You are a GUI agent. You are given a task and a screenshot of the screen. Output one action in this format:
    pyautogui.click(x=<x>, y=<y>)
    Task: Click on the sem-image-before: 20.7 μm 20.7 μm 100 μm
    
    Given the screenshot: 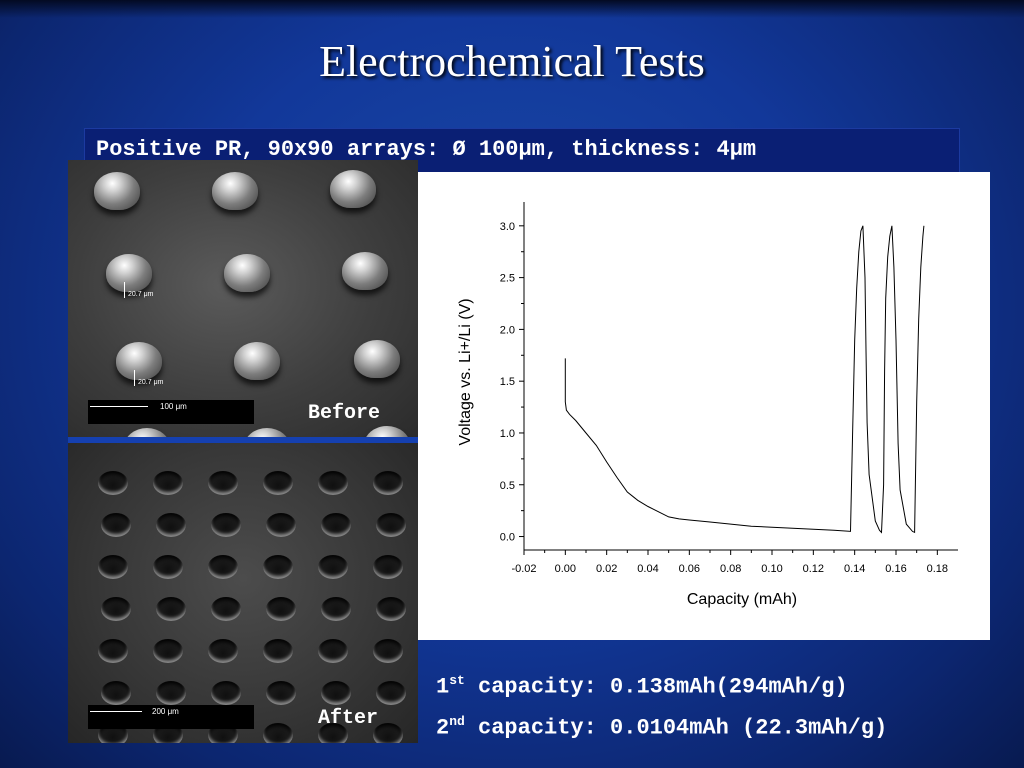 What is the action you would take?
    pyautogui.click(x=243, y=298)
    